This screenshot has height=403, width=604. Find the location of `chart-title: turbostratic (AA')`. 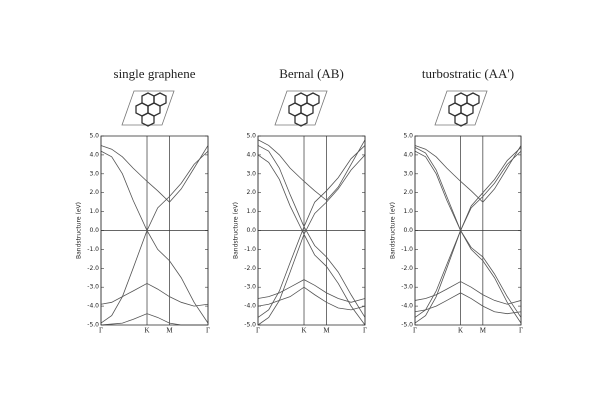

chart-title: turbostratic (AA') is located at coordinates (468, 73).